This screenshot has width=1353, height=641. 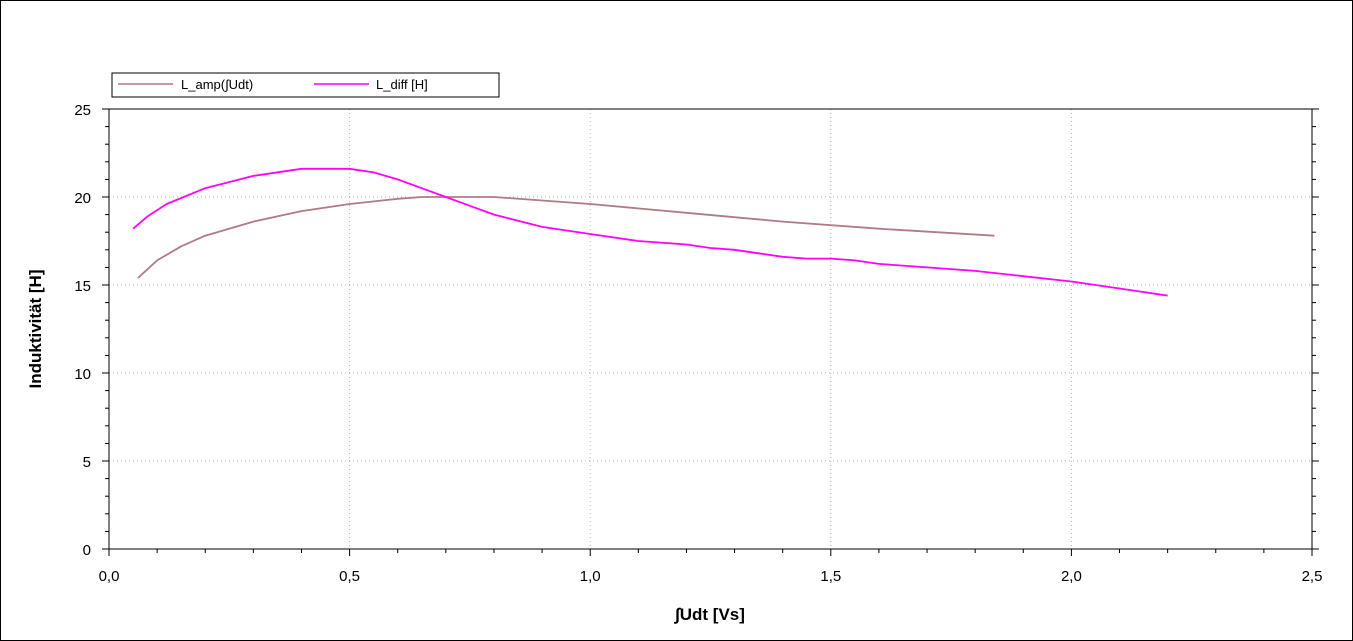 What do you see at coordinates (349, 576) in the screenshot?
I see `x-tick-label: 0,5` at bounding box center [349, 576].